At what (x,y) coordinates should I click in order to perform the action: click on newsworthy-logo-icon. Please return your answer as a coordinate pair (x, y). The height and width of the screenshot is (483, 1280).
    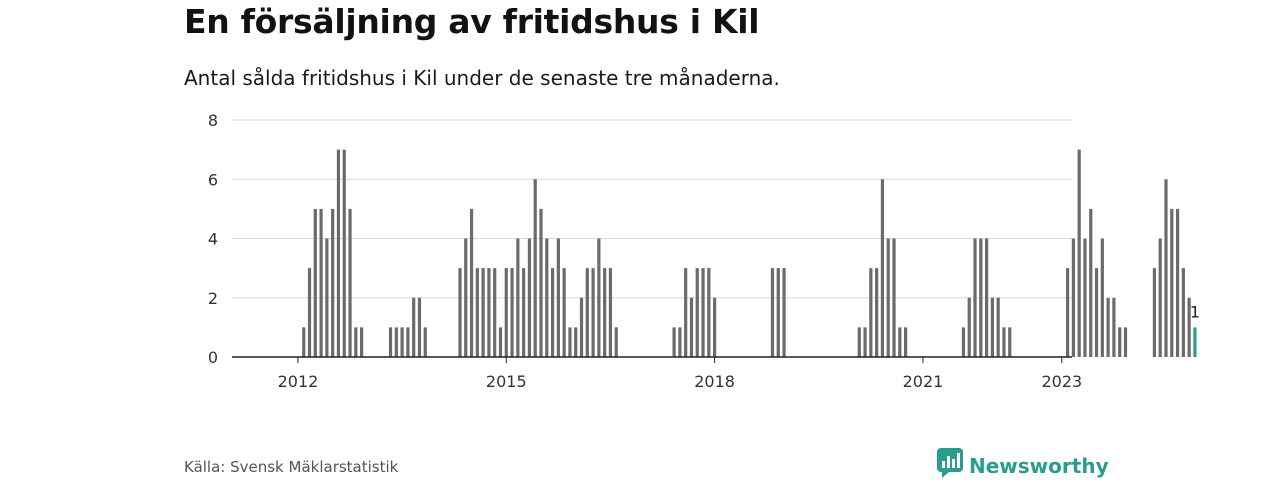
    Looking at the image, I should click on (950, 465).